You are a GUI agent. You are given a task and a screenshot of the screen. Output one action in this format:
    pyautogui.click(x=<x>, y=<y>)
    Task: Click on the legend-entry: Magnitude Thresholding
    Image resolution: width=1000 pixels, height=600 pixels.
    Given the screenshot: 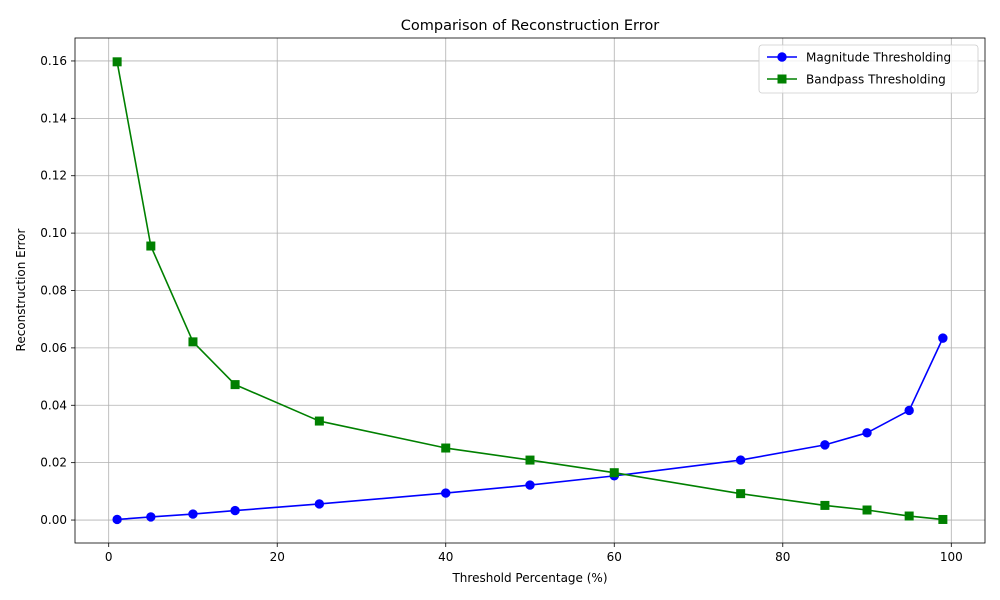 What is the action you would take?
    pyautogui.click(x=859, y=58)
    